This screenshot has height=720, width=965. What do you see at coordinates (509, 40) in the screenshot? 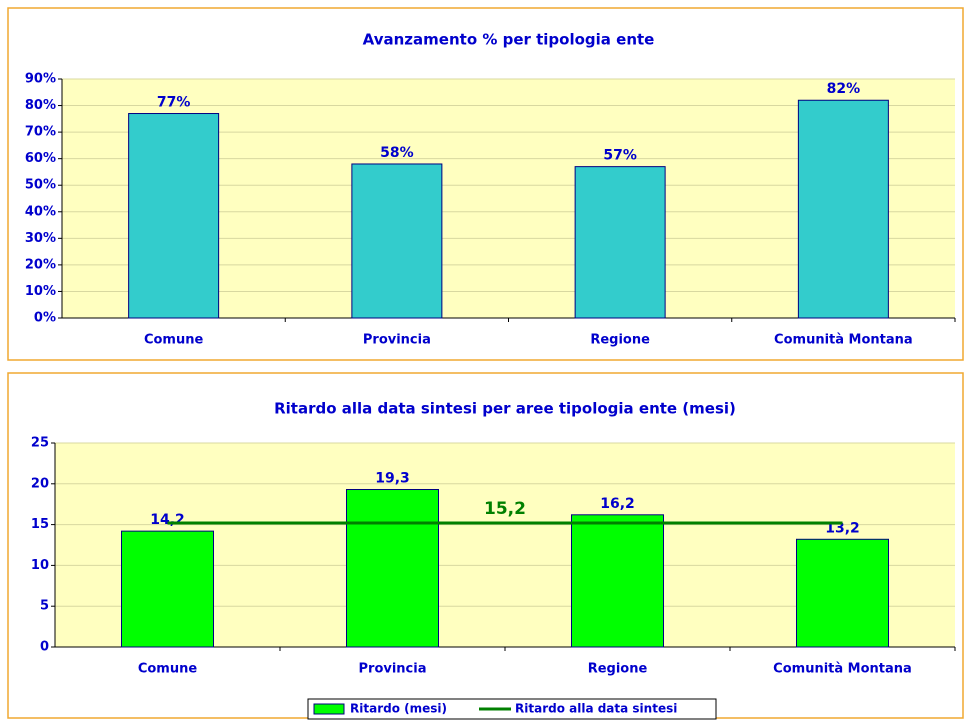
I see `chart-title: Avanzamento % per tipologia ente` at bounding box center [509, 40].